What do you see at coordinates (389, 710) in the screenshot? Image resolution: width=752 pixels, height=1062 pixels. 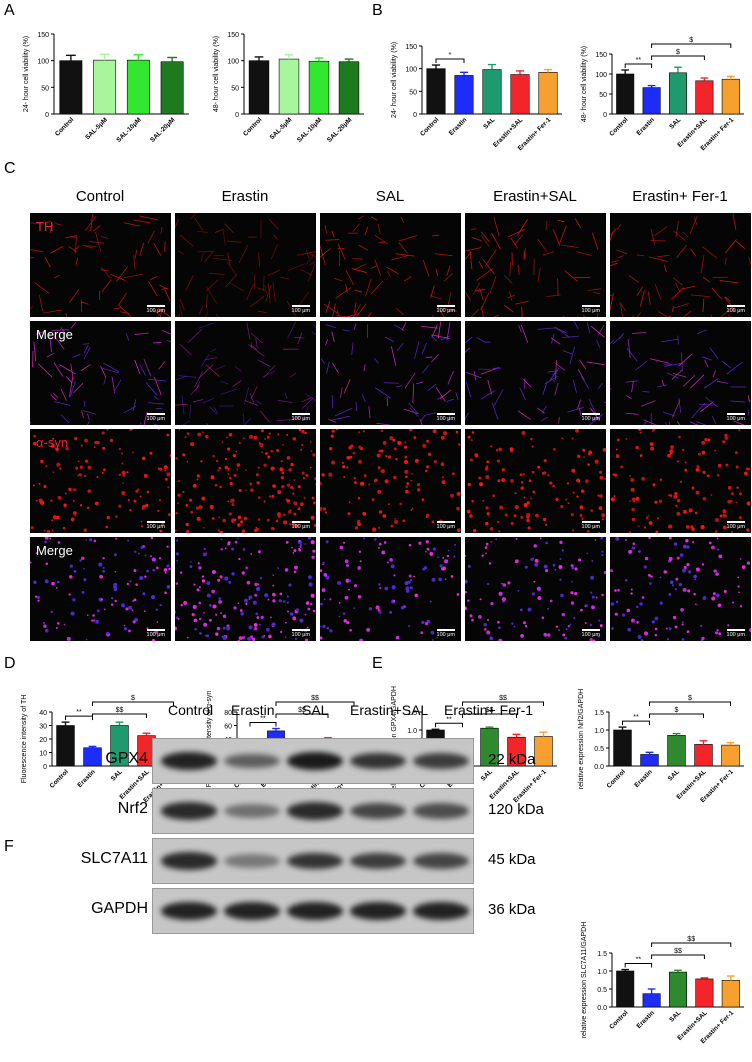 I see `western-column-label: Erastin+SAL` at bounding box center [389, 710].